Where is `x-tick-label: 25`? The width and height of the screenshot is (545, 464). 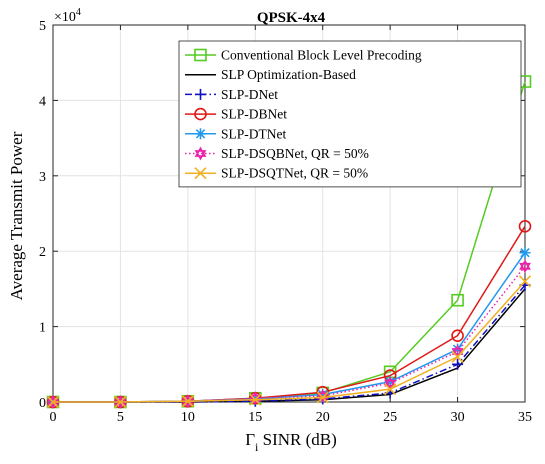 x-tick-label: 25 is located at coordinates (390, 417).